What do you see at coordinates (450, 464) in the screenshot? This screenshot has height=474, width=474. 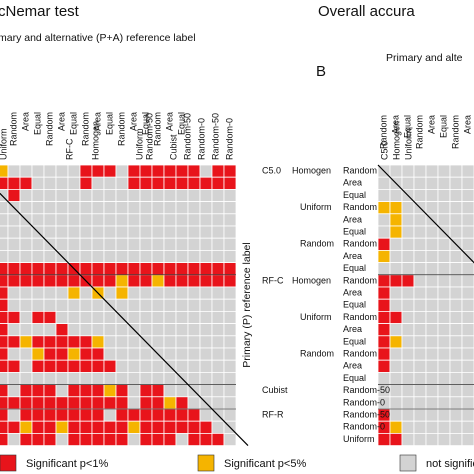 I see `legend-label: not significant` at bounding box center [450, 464].